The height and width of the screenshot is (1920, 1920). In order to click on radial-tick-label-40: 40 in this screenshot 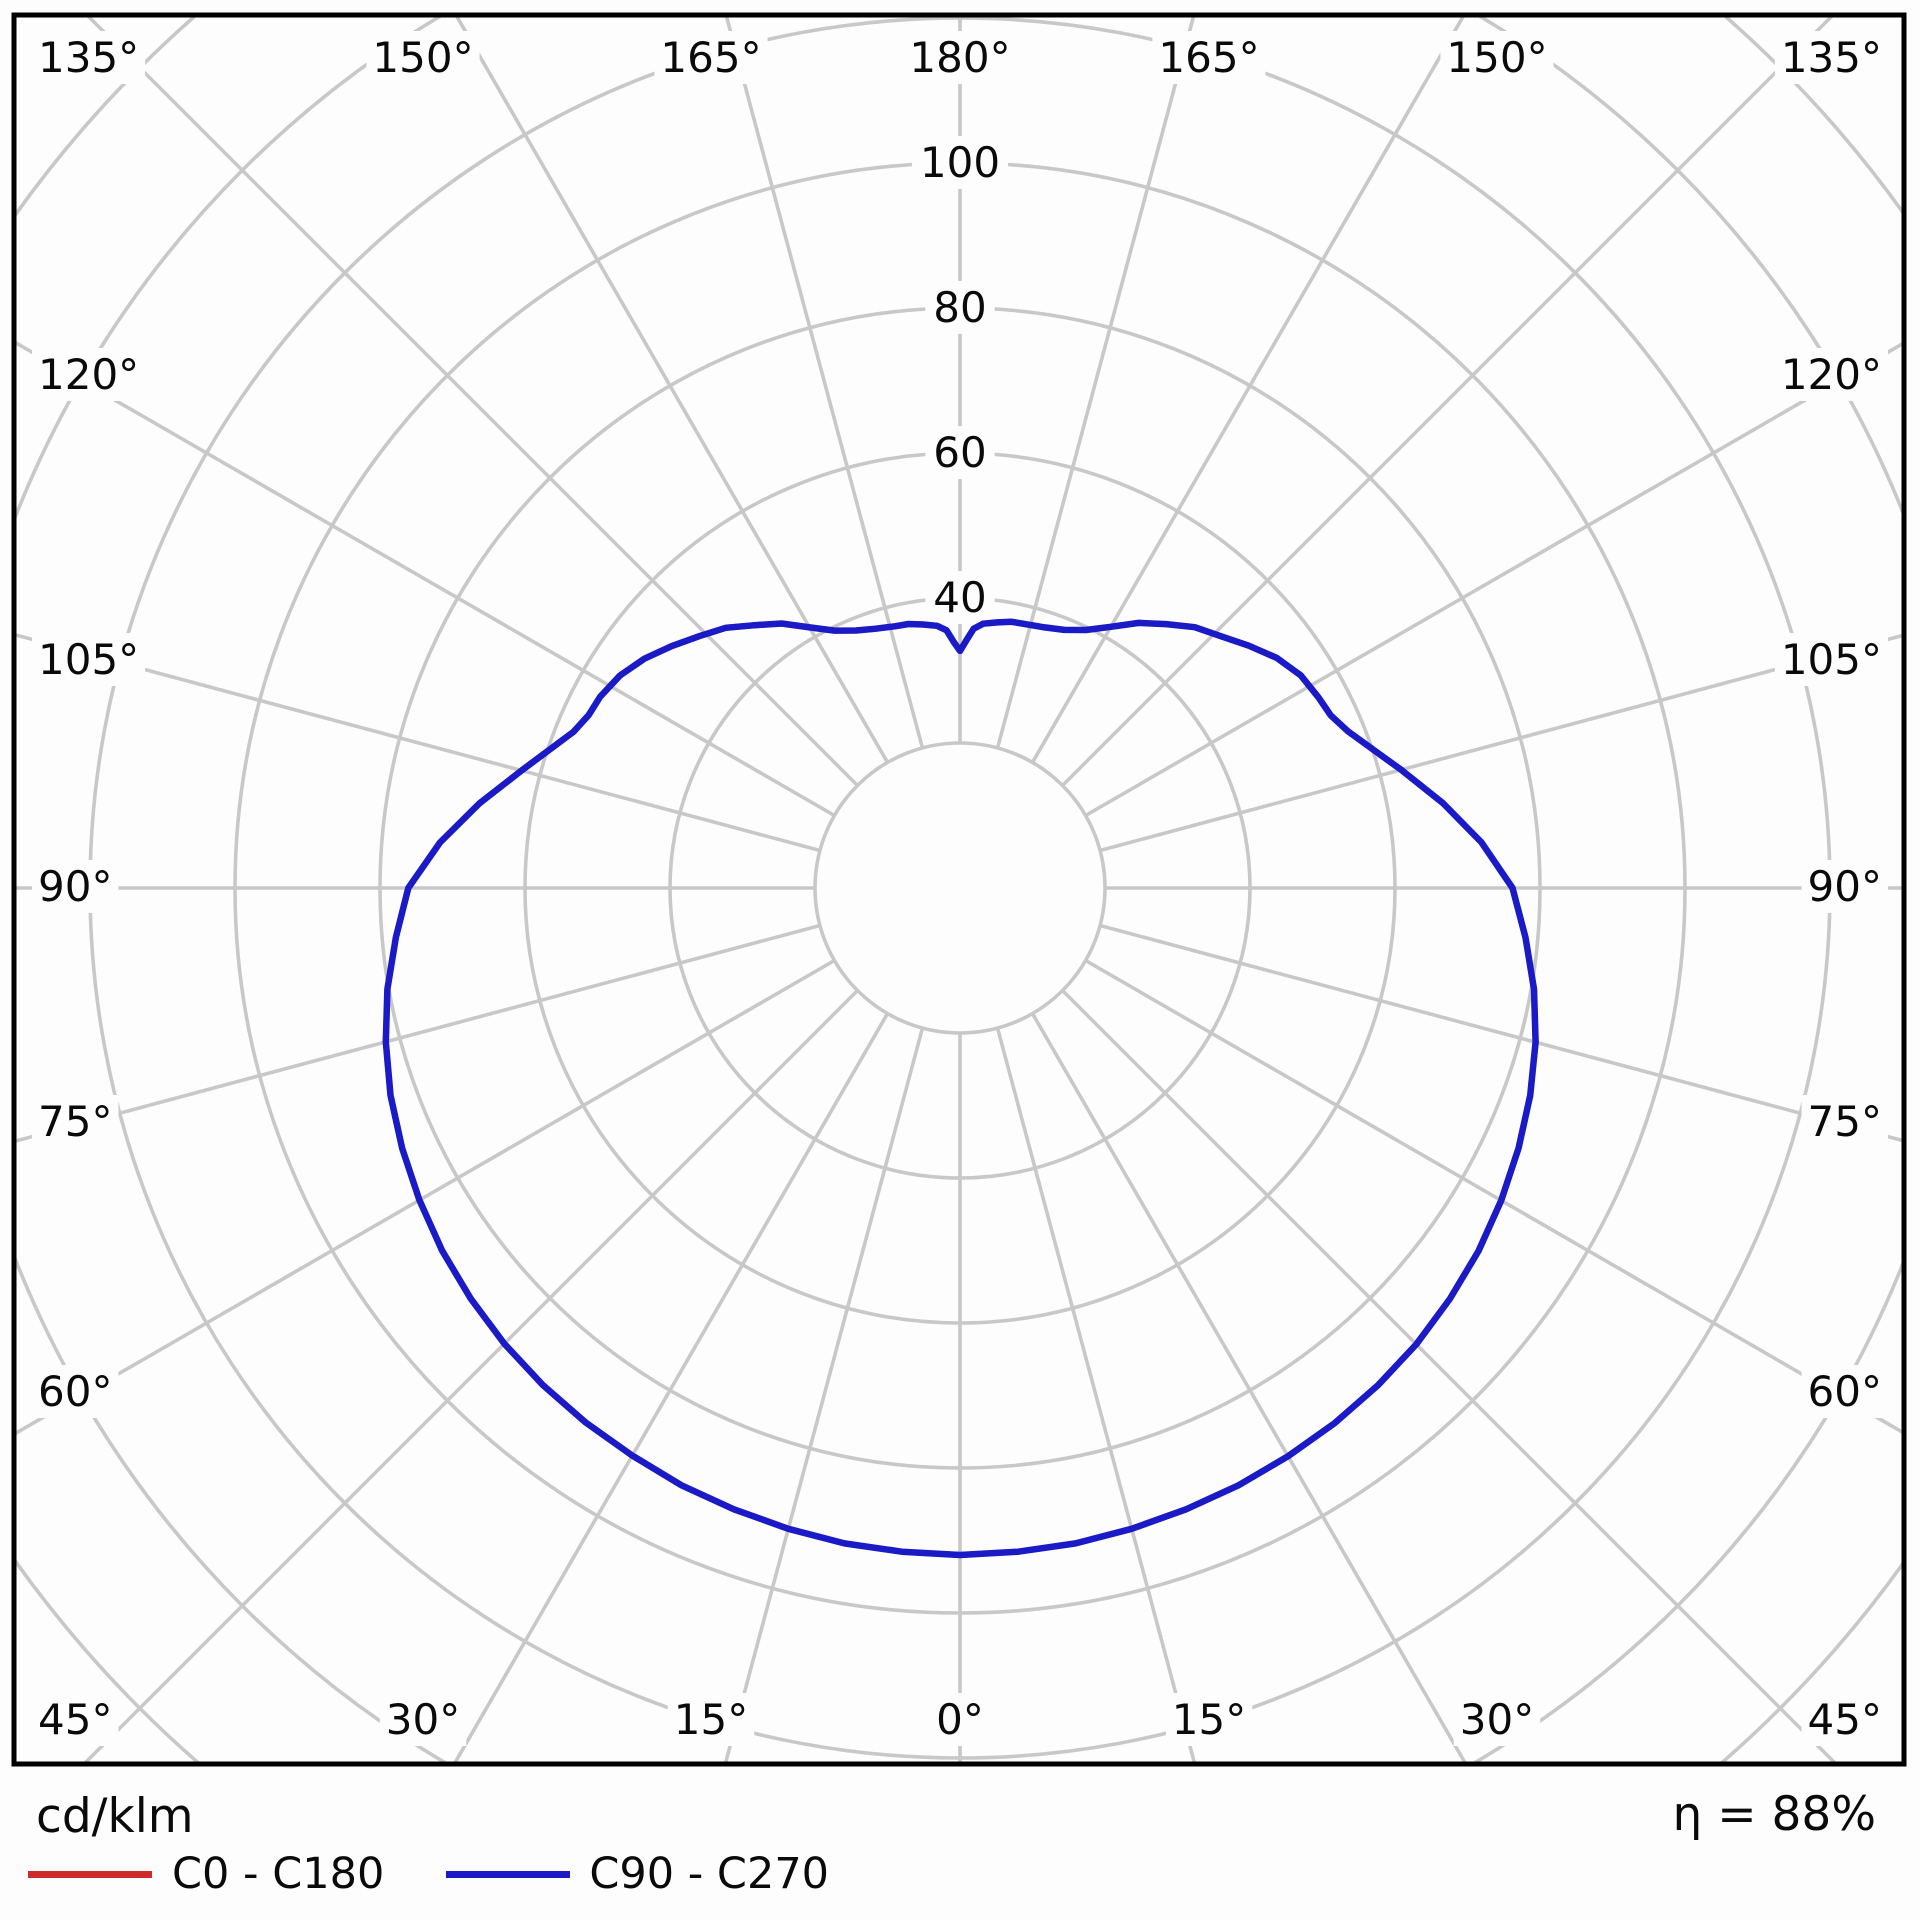, I will do `click(959, 597)`.